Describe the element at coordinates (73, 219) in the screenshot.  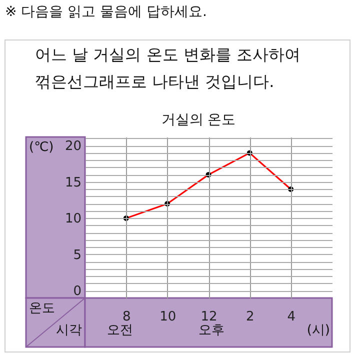
I see `y-tick-label: 10` at that location.